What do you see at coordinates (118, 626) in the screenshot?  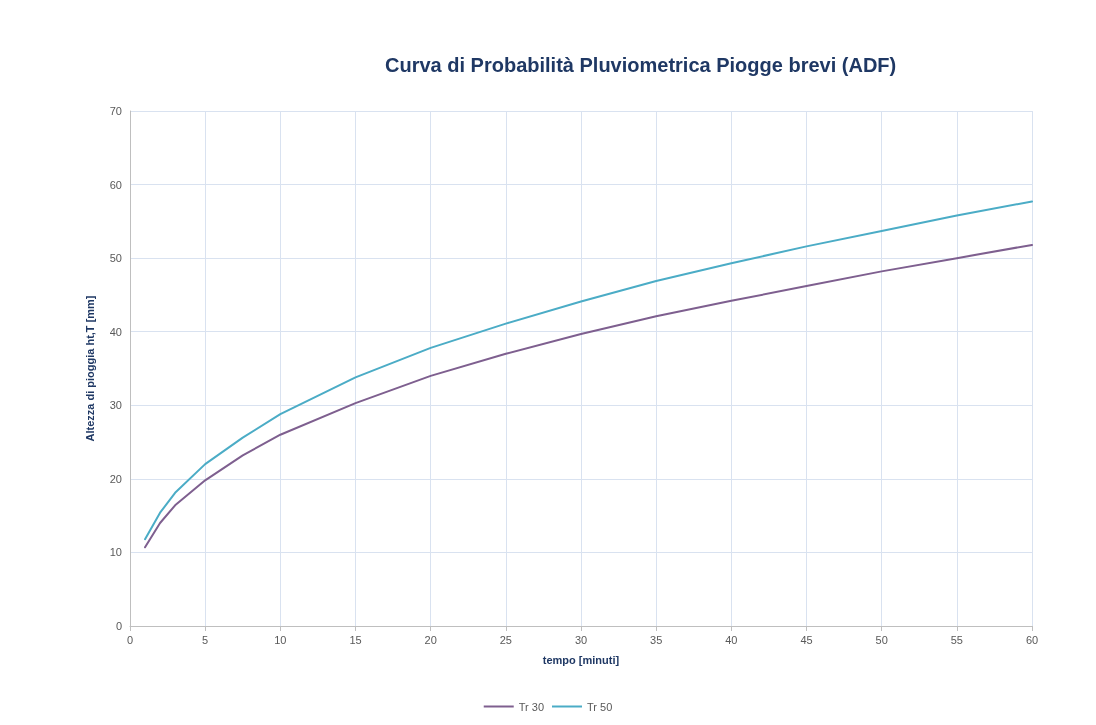 I see `y-tick-label: 0` at bounding box center [118, 626].